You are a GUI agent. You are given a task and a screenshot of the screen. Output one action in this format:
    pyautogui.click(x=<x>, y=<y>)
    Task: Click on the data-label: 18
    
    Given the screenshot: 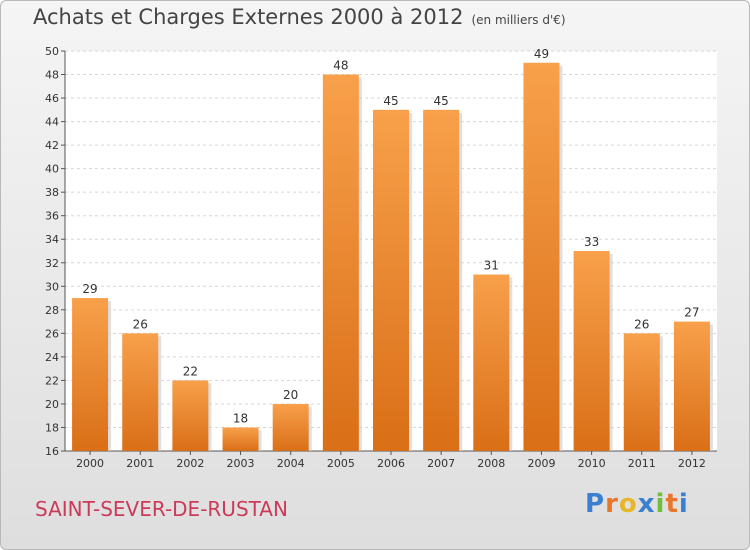 What is the action you would take?
    pyautogui.click(x=240, y=418)
    